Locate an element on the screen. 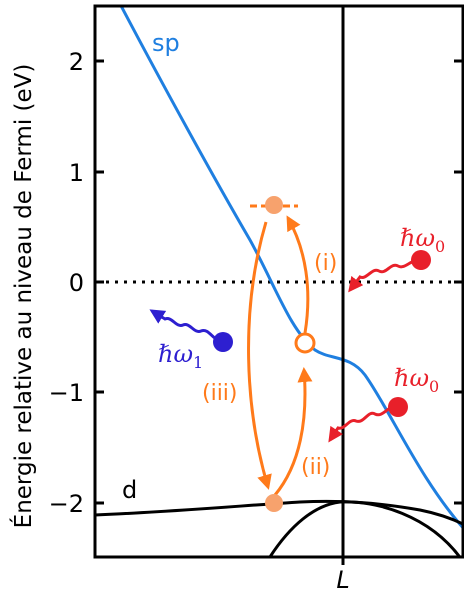  y-tick-label-minus2: −2 is located at coordinates (66, 504).